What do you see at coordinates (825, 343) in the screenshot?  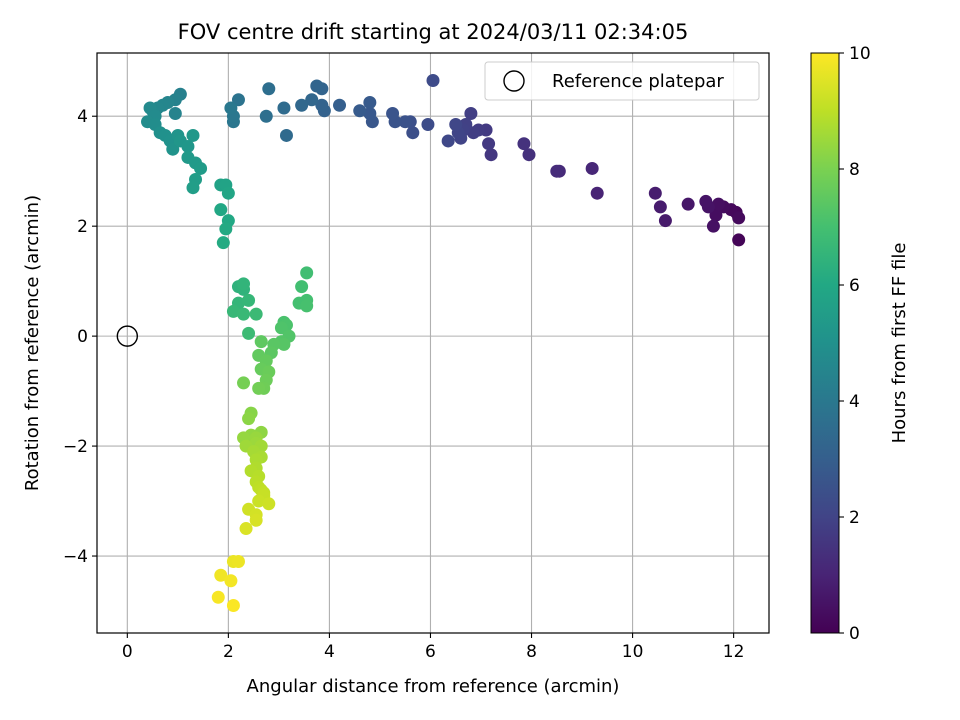 I see `colorbar-gradient` at bounding box center [825, 343].